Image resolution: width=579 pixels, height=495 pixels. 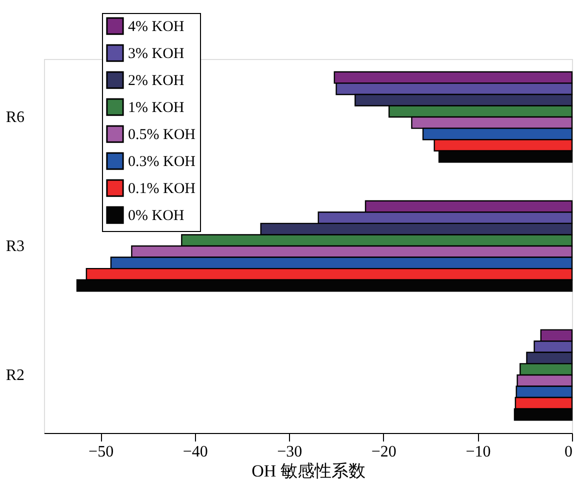 What do you see at coordinates (15, 246) in the screenshot?
I see `y-tick-label: R3` at bounding box center [15, 246].